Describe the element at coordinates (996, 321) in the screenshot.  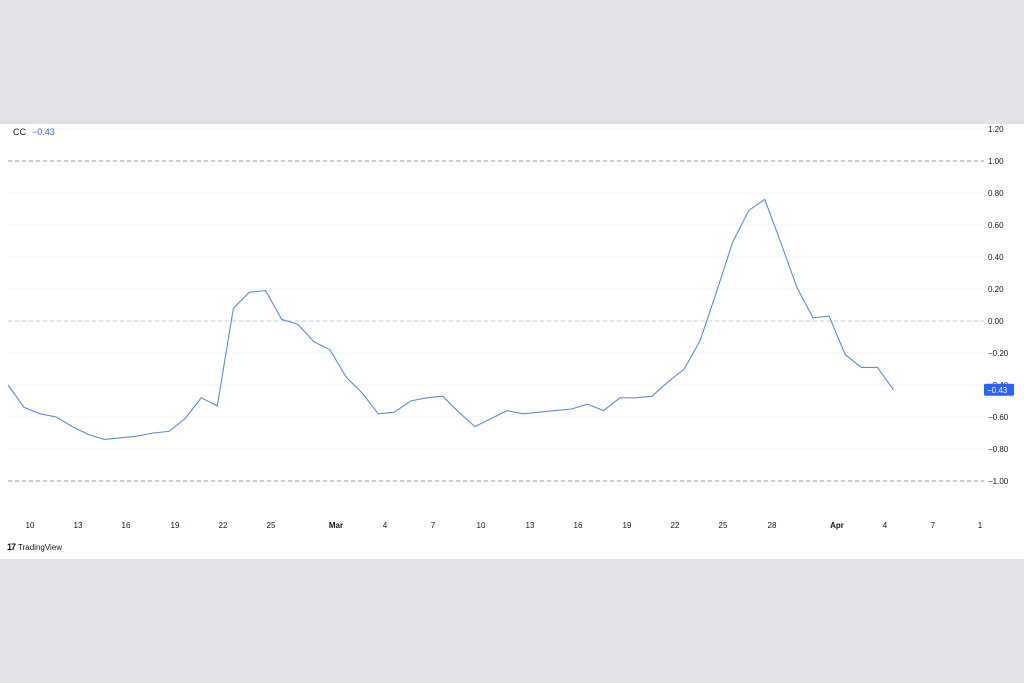
I see `y-tick-label: 0.00` at that location.